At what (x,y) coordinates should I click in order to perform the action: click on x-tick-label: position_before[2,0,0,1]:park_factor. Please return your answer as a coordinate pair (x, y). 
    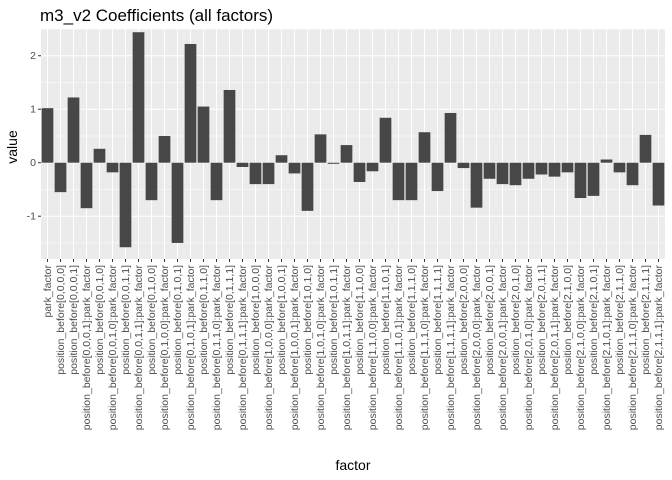
    Looking at the image, I should click on (503, 348).